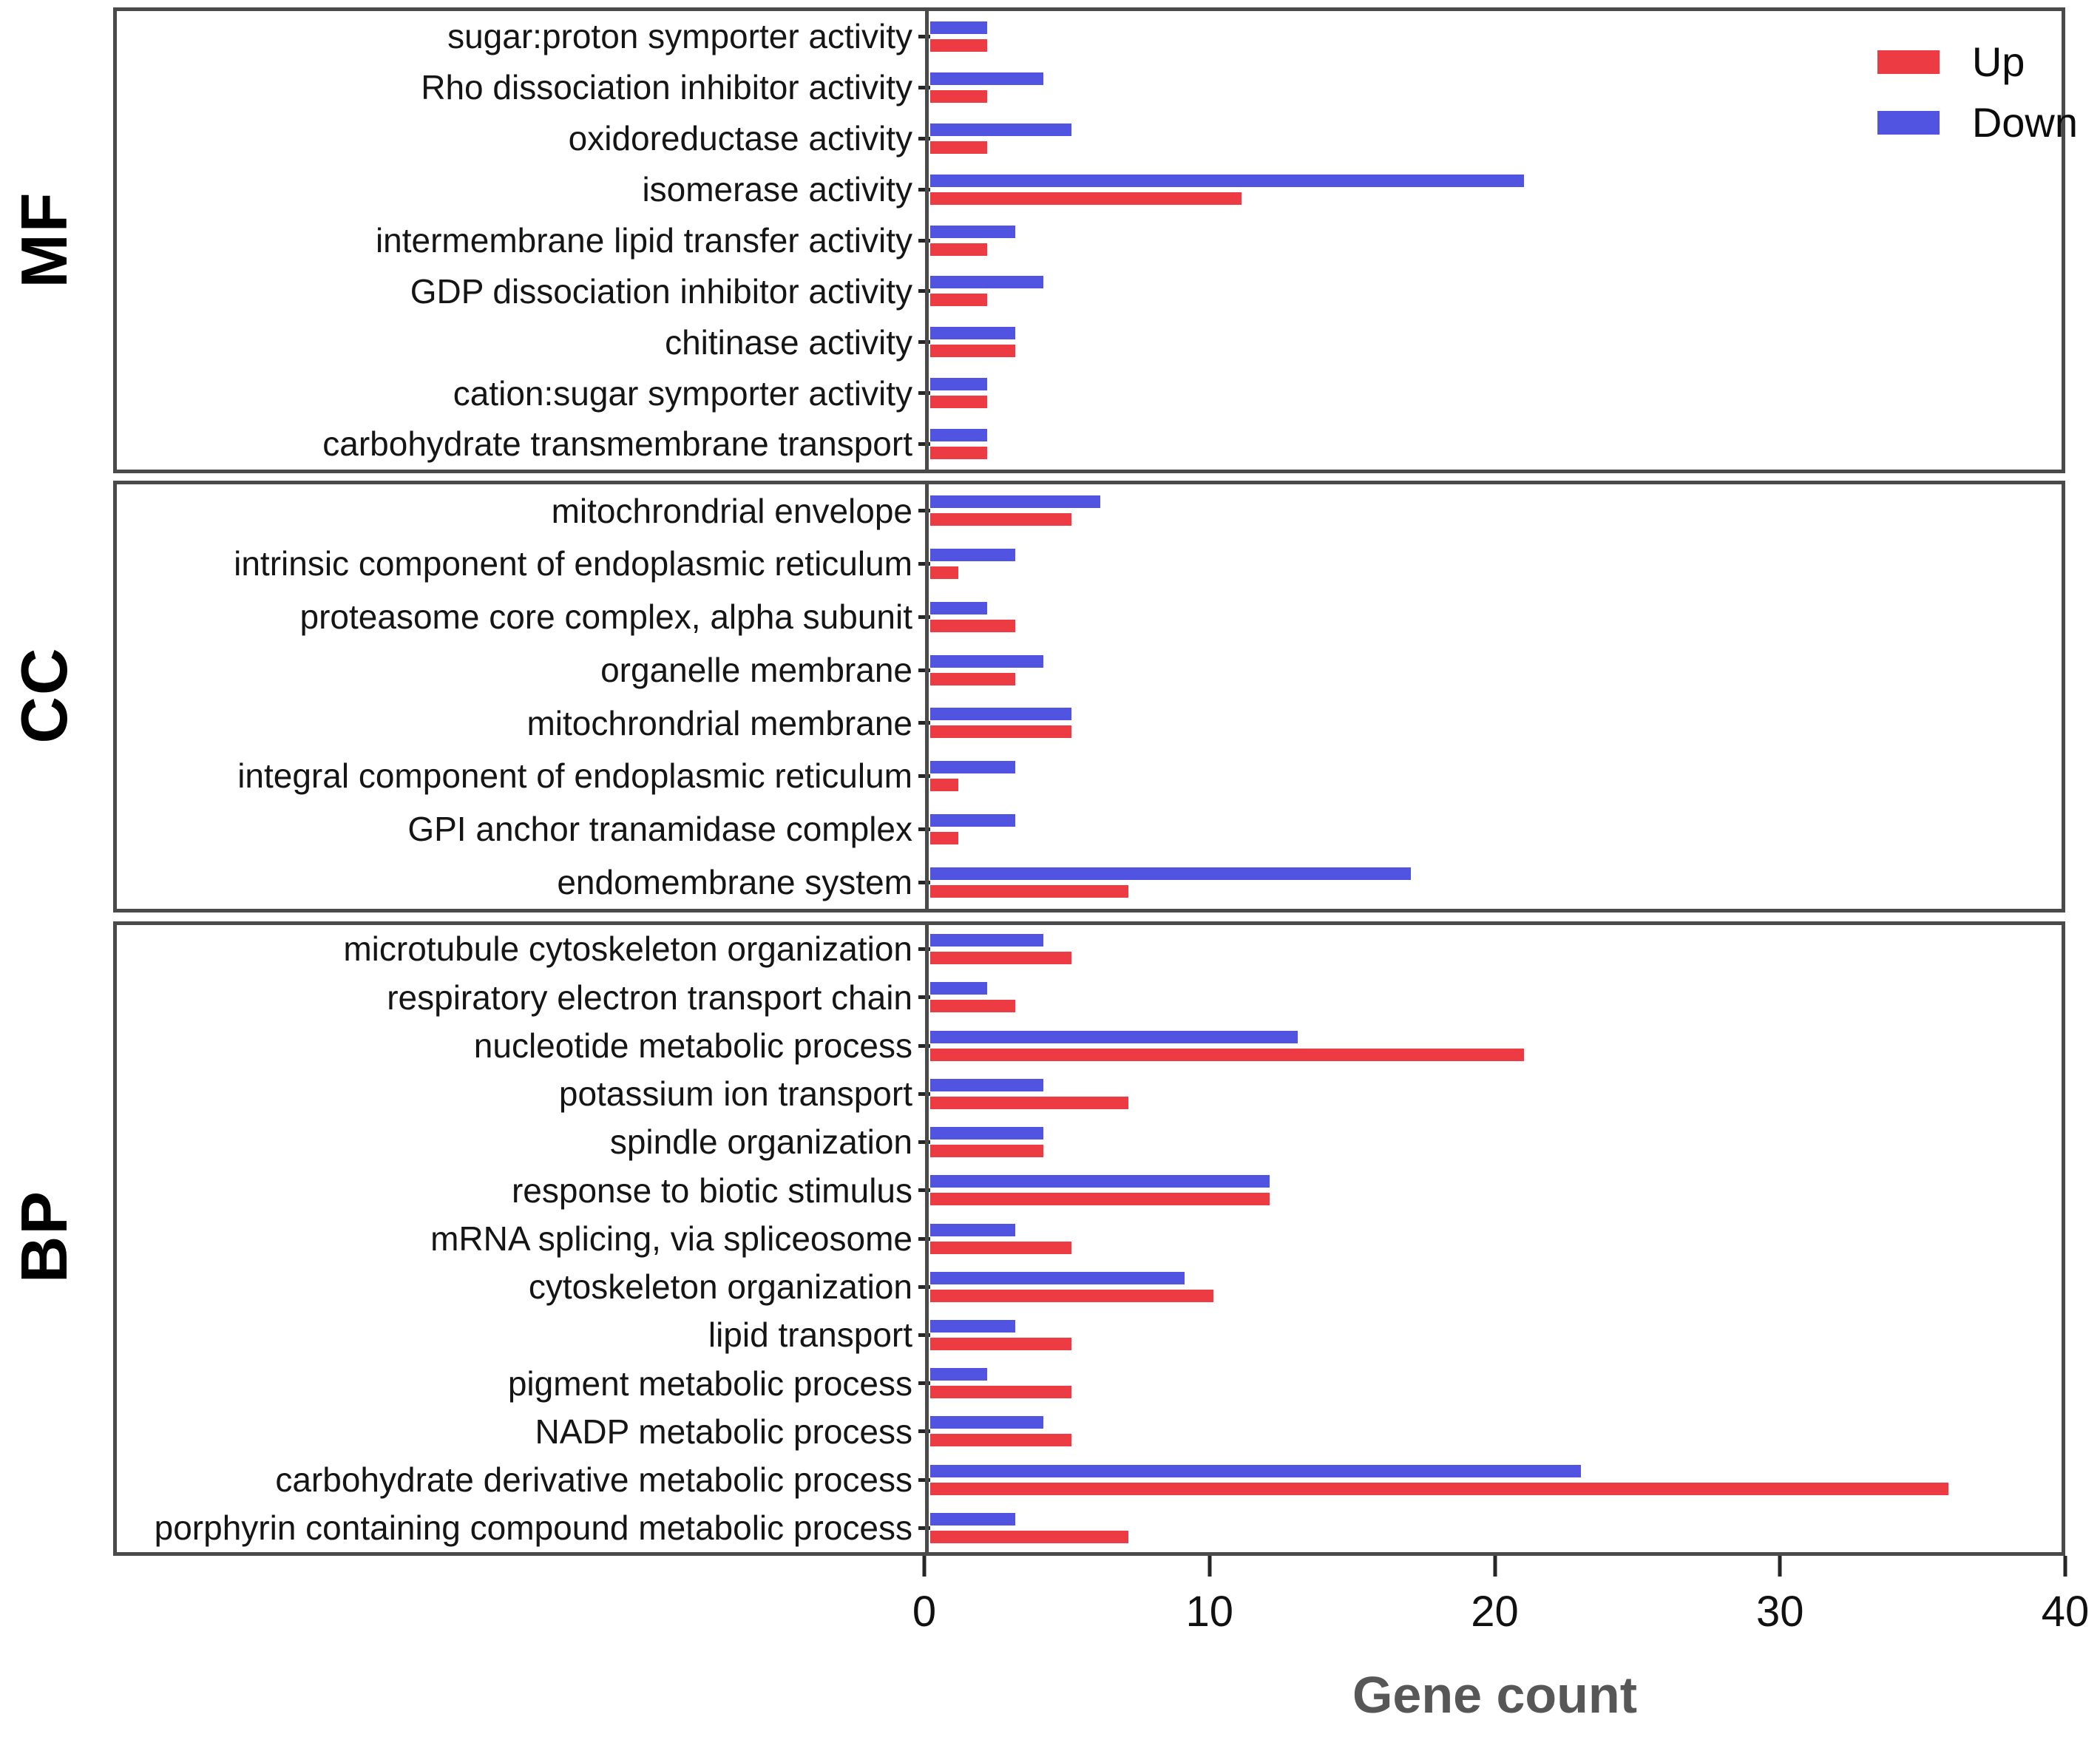 Image resolution: width=2100 pixels, height=1754 pixels. I want to click on legend-up-swatch, so click(1909, 62).